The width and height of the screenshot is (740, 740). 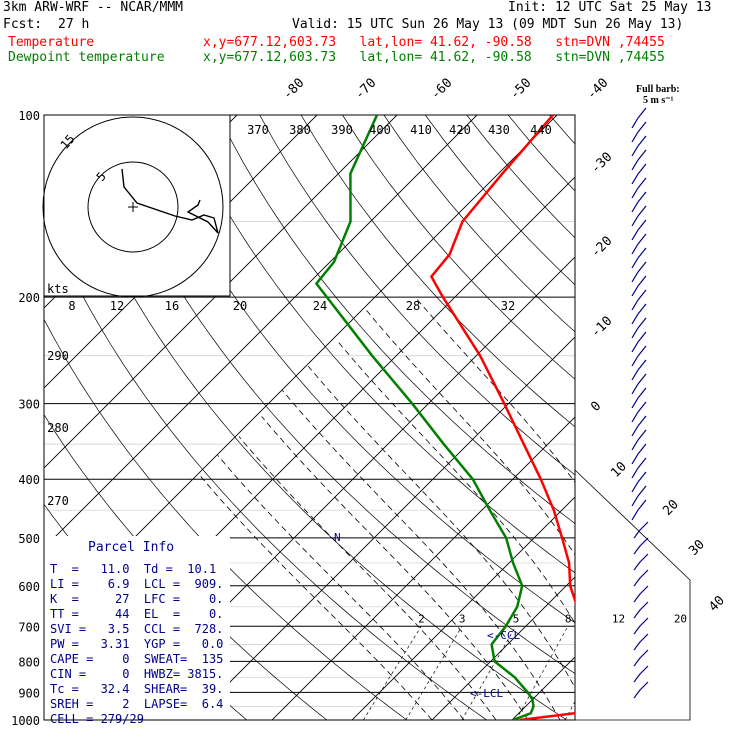 What do you see at coordinates (58, 428) in the screenshot?
I see `theta-label: 280` at bounding box center [58, 428].